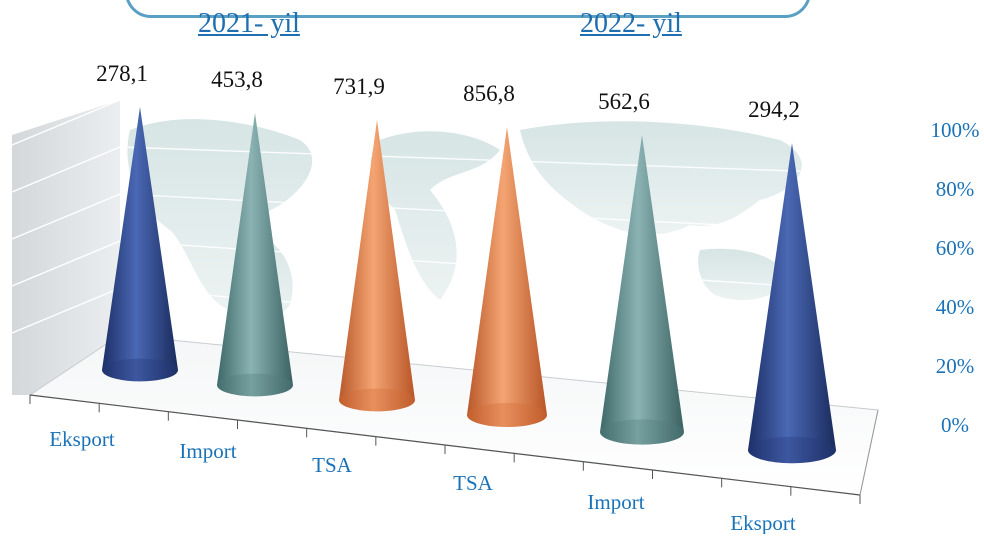 The image size is (984, 539). Describe the element at coordinates (955, 248) in the screenshot. I see `y-tick-label: 60%` at that location.